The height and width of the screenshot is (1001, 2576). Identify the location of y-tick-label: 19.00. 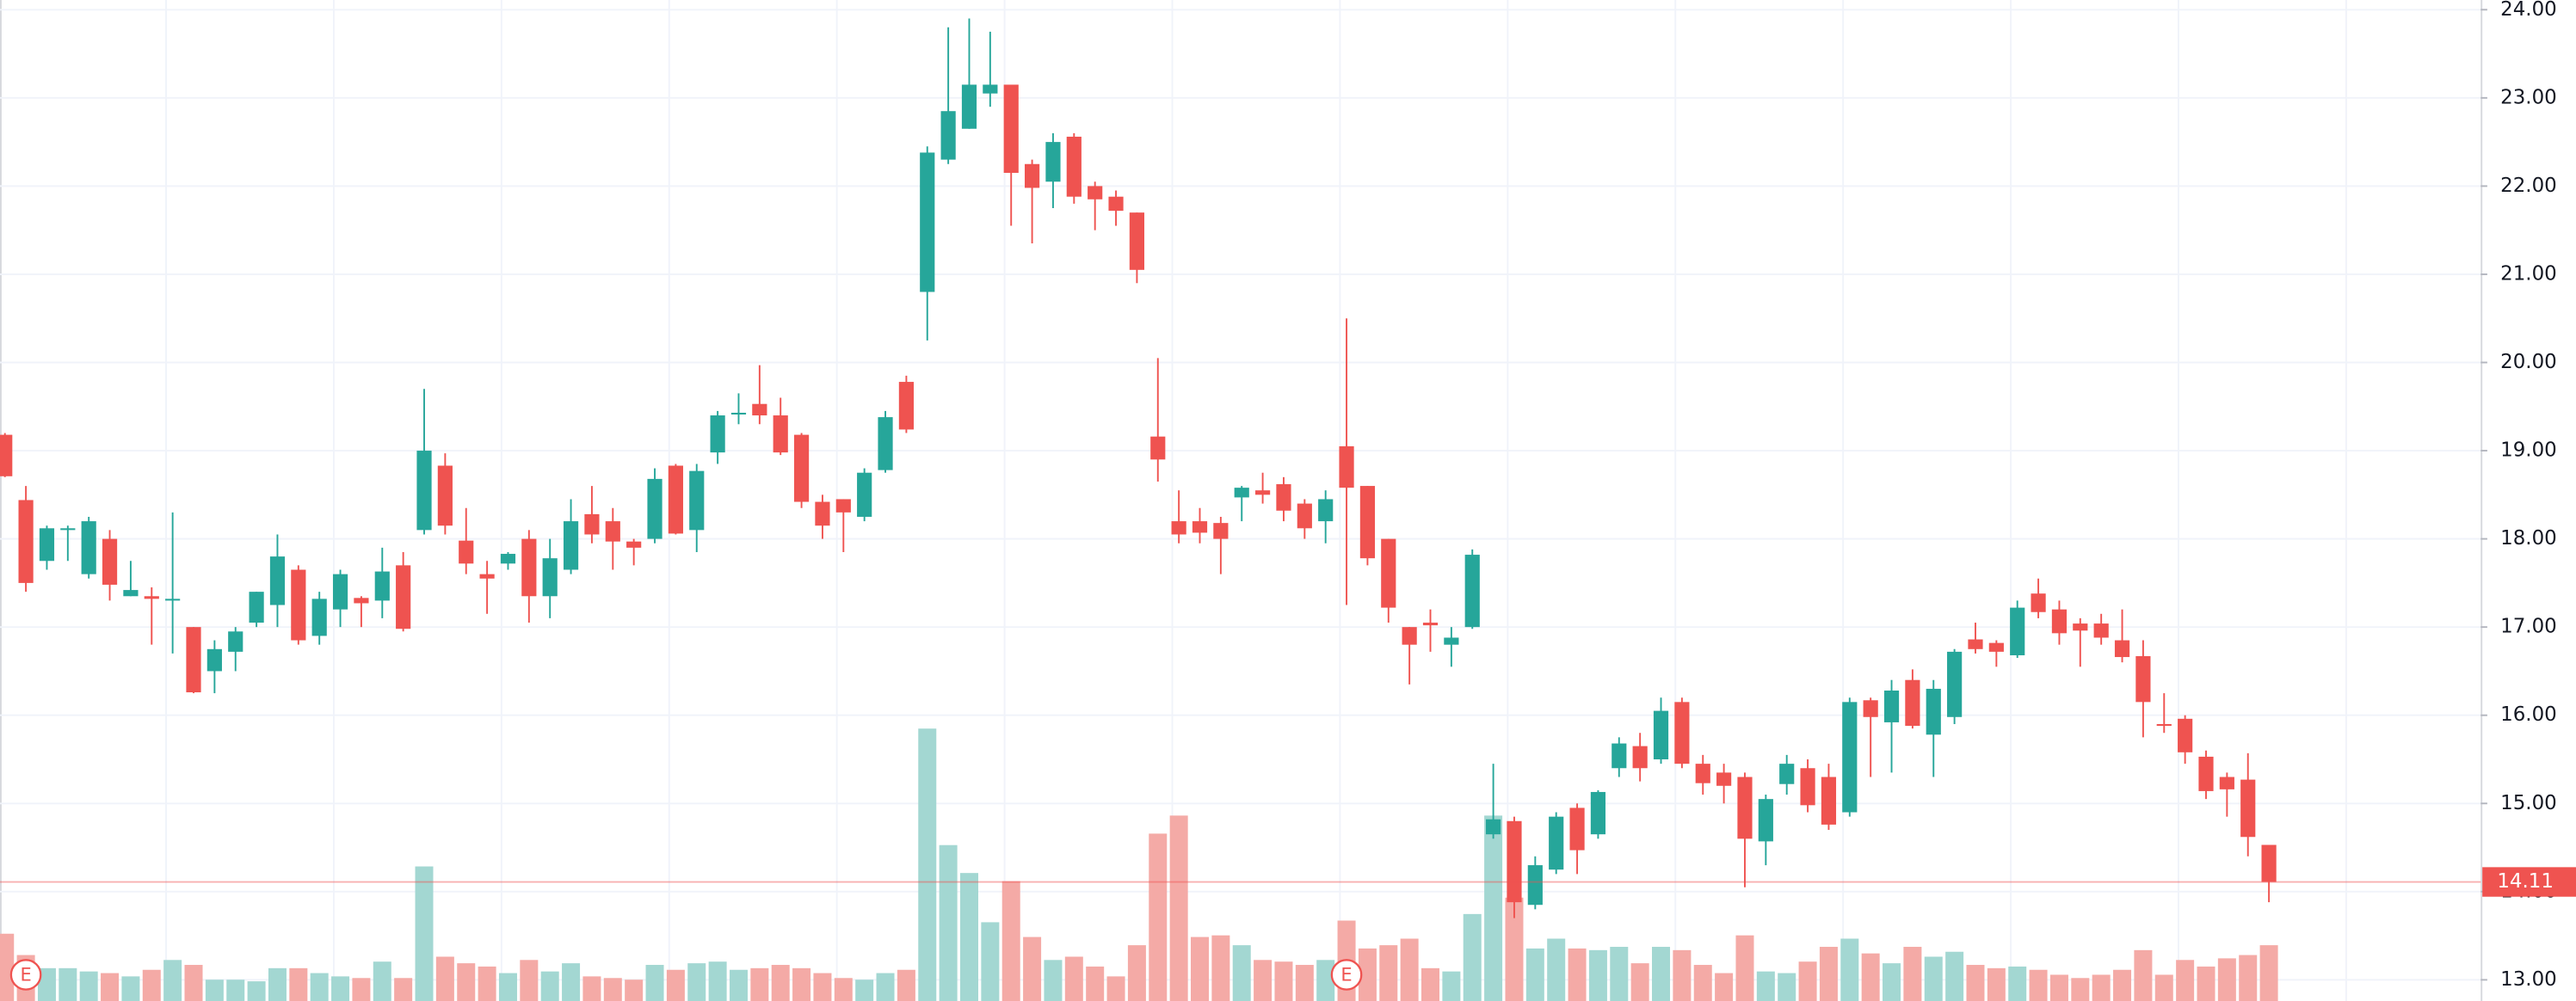
(2528, 450).